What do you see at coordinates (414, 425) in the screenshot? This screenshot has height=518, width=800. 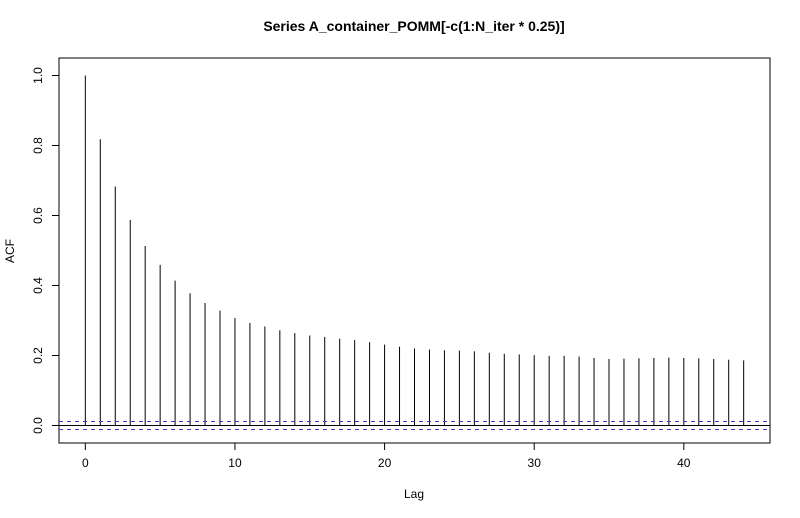 I see `reference-lines` at bounding box center [414, 425].